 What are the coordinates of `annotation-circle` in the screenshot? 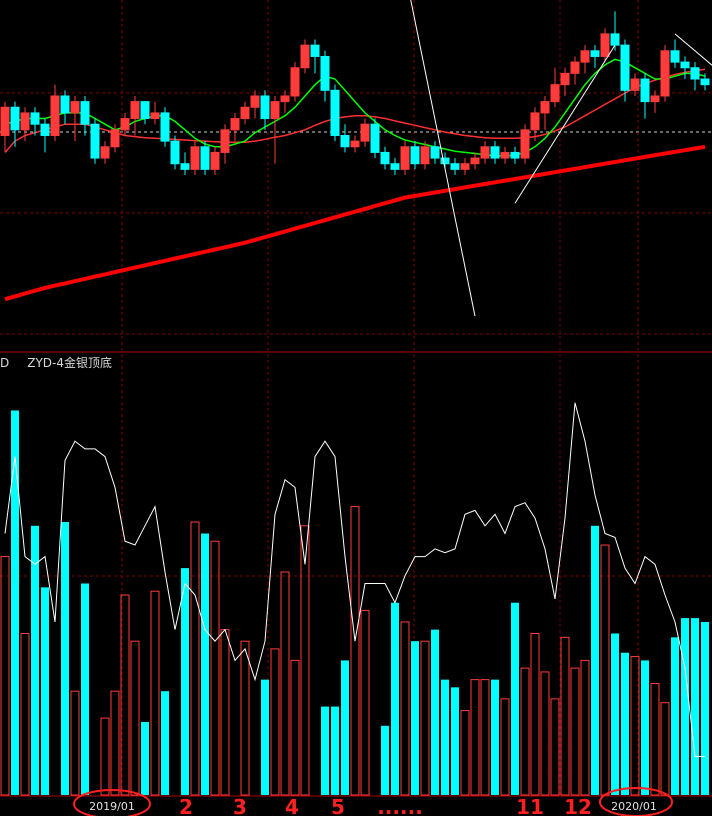 It's located at (112, 802).